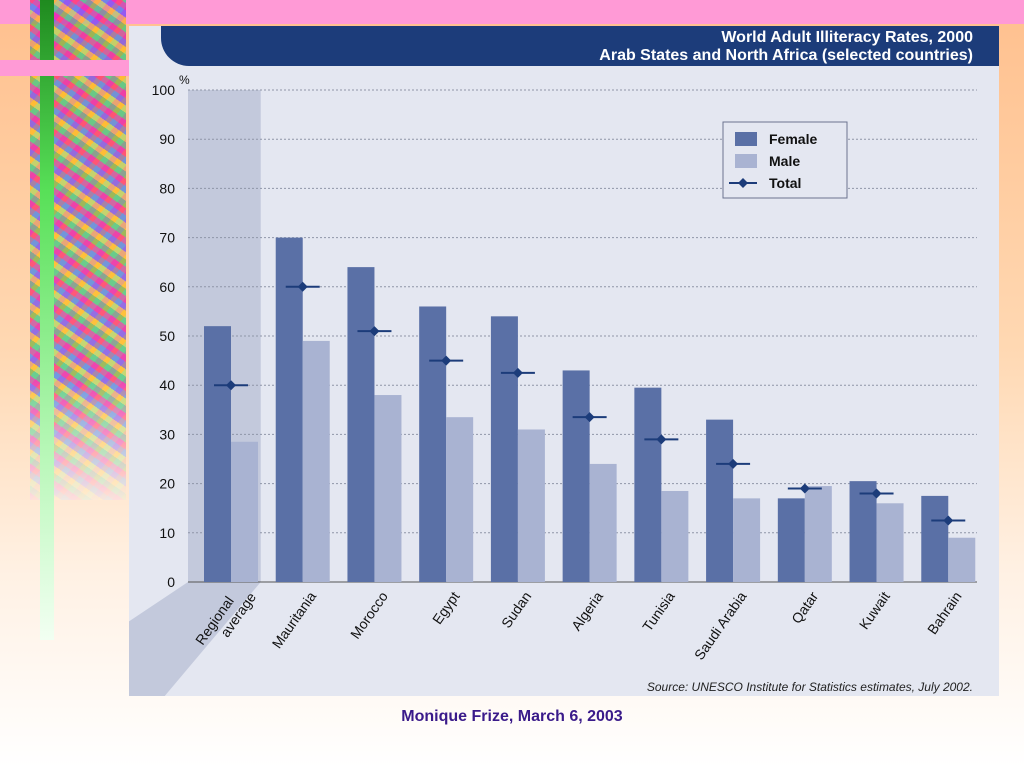  I want to click on top-decor-band, so click(512, 12).